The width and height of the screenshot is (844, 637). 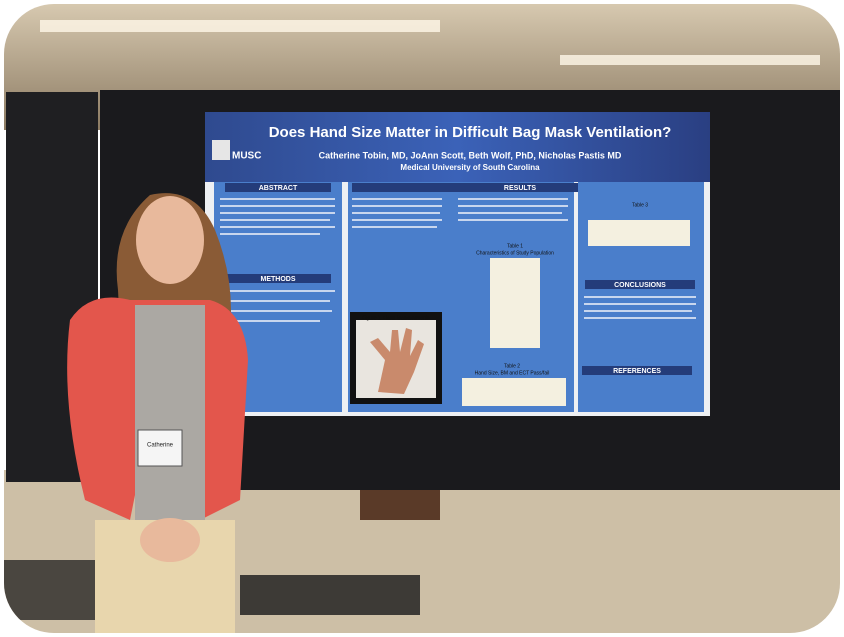 I want to click on table-caption: Hand Size, BM and ECT Pass/fail, so click(x=512, y=373).